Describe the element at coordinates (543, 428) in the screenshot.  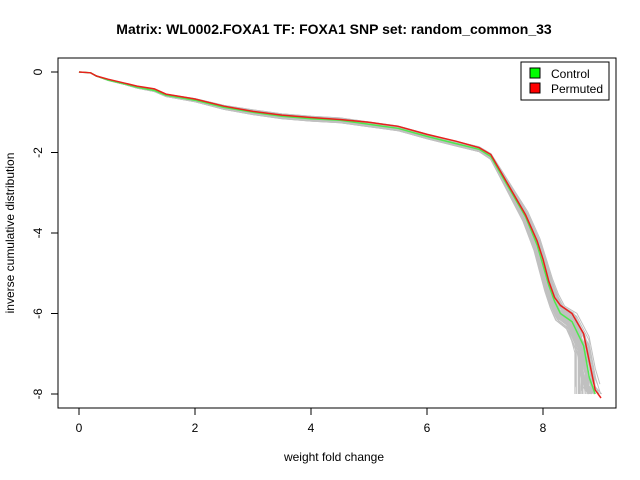
I see `x-tick-label-8: 8` at that location.